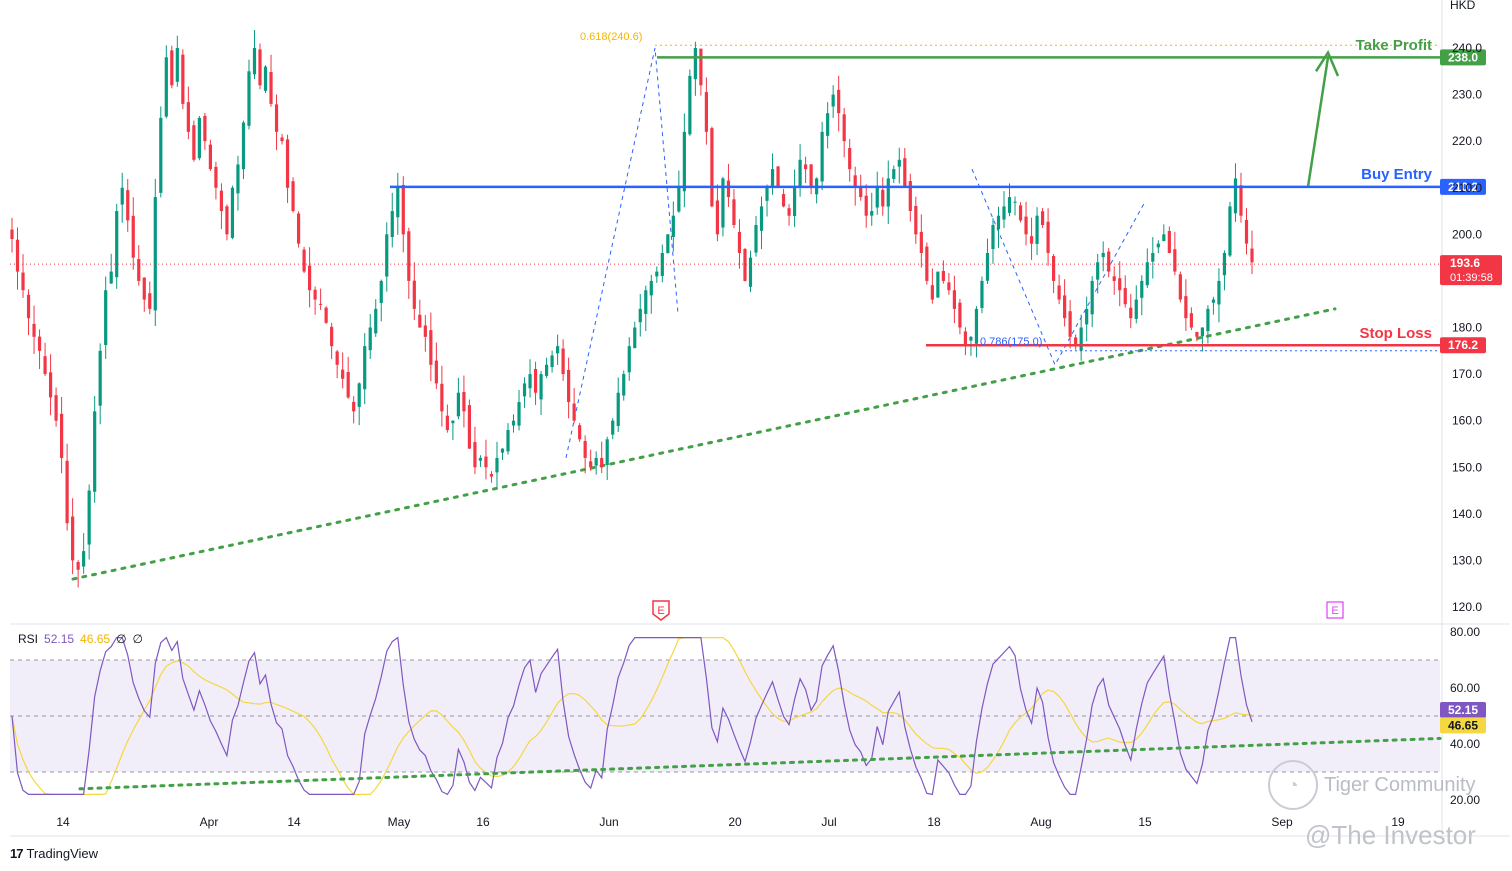 Image resolution: width=1512 pixels, height=871 pixels. Describe the element at coordinates (1463, 345) in the screenshot. I see `price-level-tag: 176.2` at that location.